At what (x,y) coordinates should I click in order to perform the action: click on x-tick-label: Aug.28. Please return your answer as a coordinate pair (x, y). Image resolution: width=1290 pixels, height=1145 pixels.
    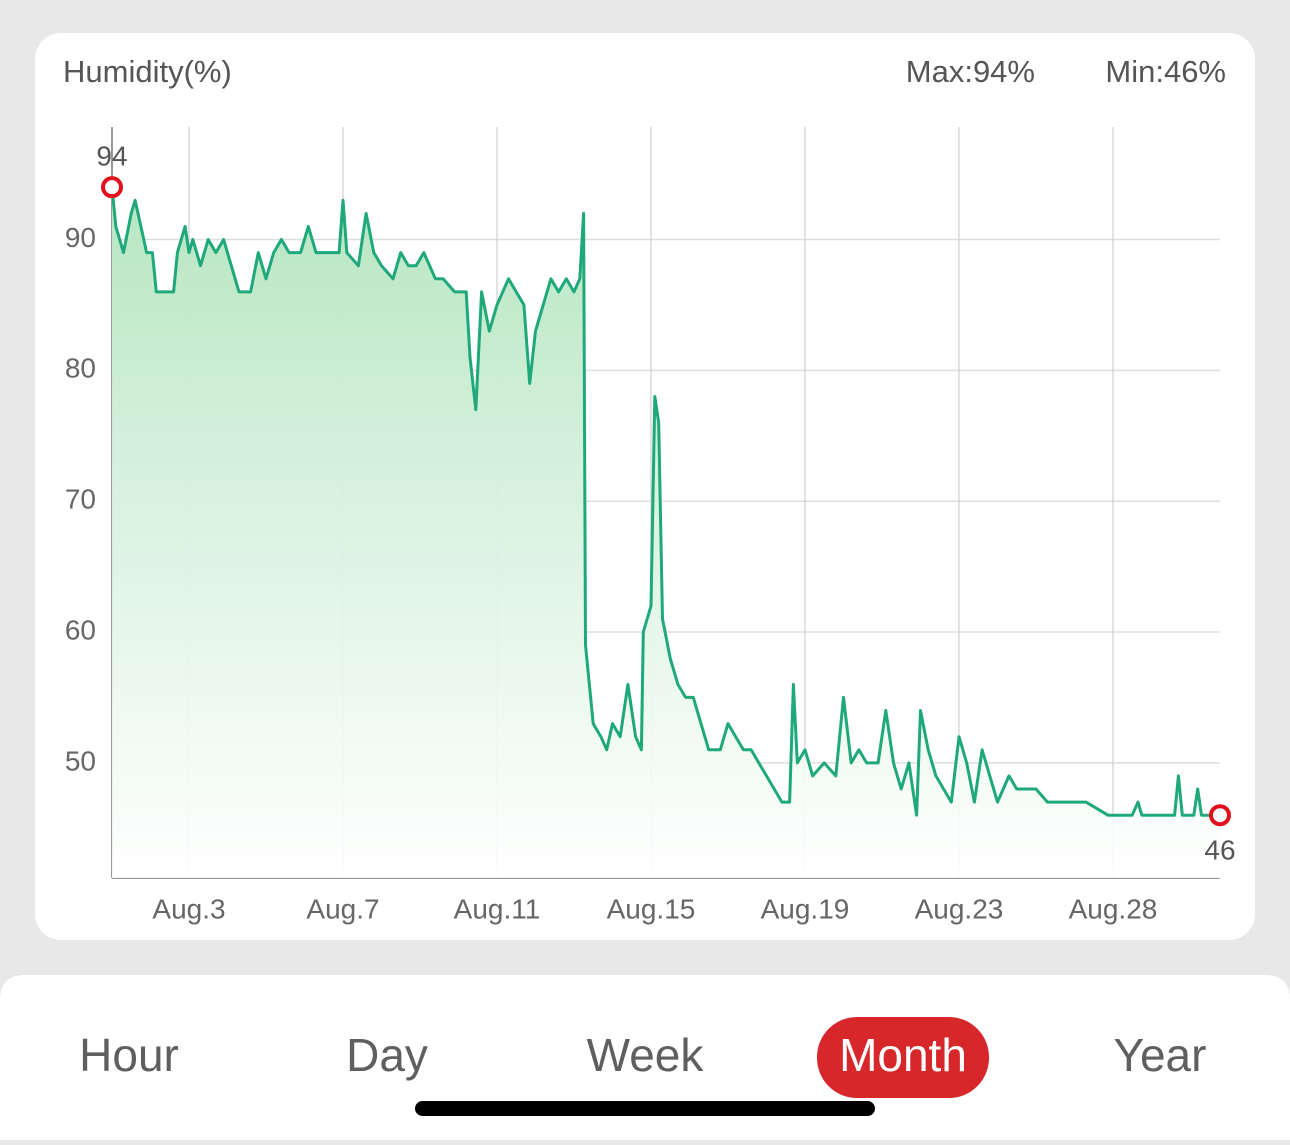
    Looking at the image, I should click on (1113, 908).